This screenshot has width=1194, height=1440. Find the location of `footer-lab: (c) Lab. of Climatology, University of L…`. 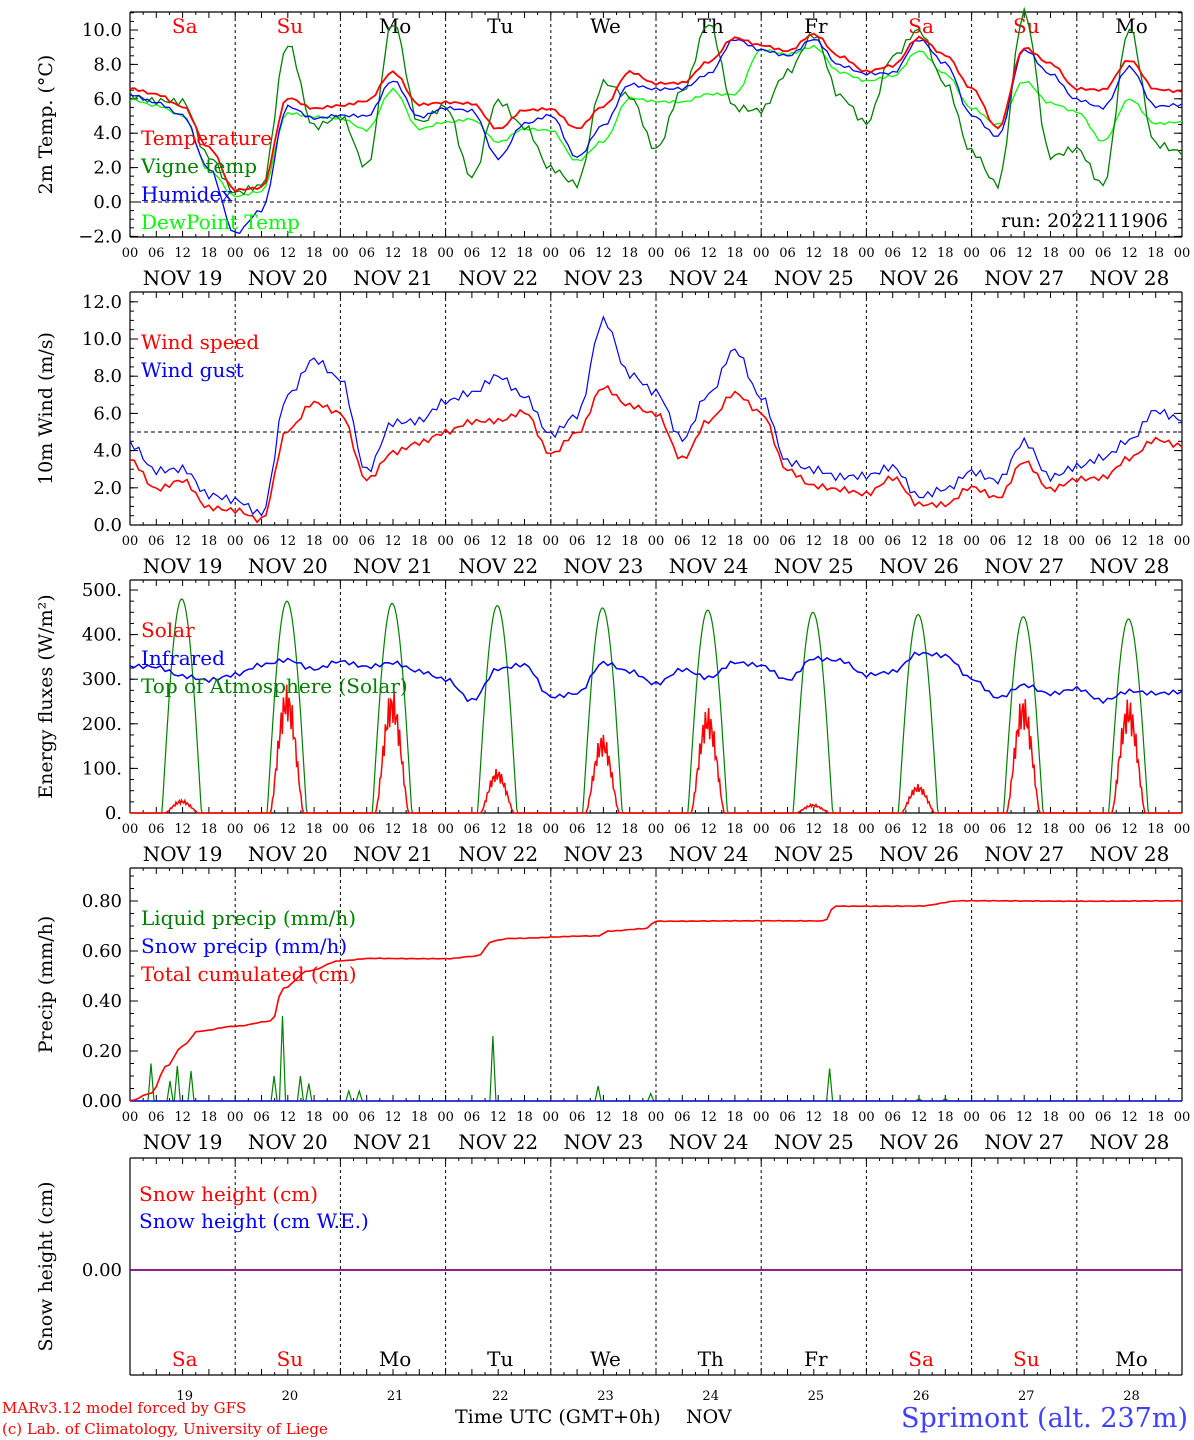

footer-lab: (c) Lab. of Climatology, University of L… is located at coordinates (165, 1429).